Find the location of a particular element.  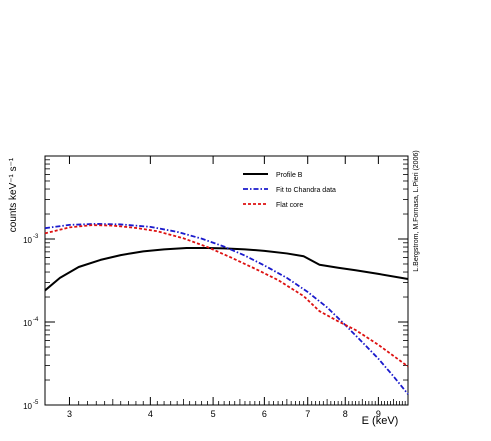

legend: Profile B Fit to Chandra data Flat core is located at coordinates (289, 190).